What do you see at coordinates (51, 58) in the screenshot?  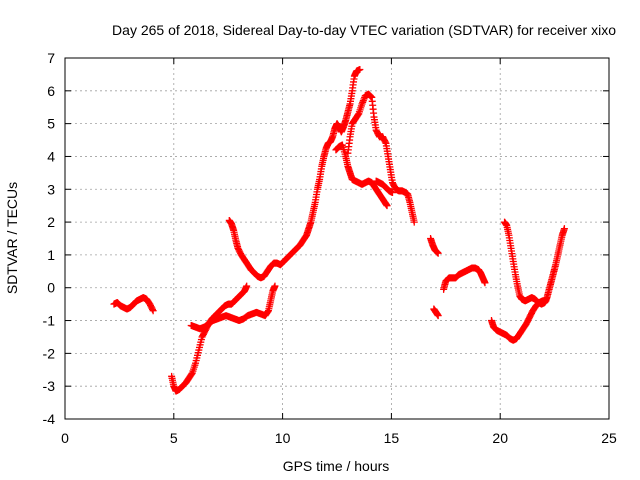 I see `y-tick-label: 7` at bounding box center [51, 58].